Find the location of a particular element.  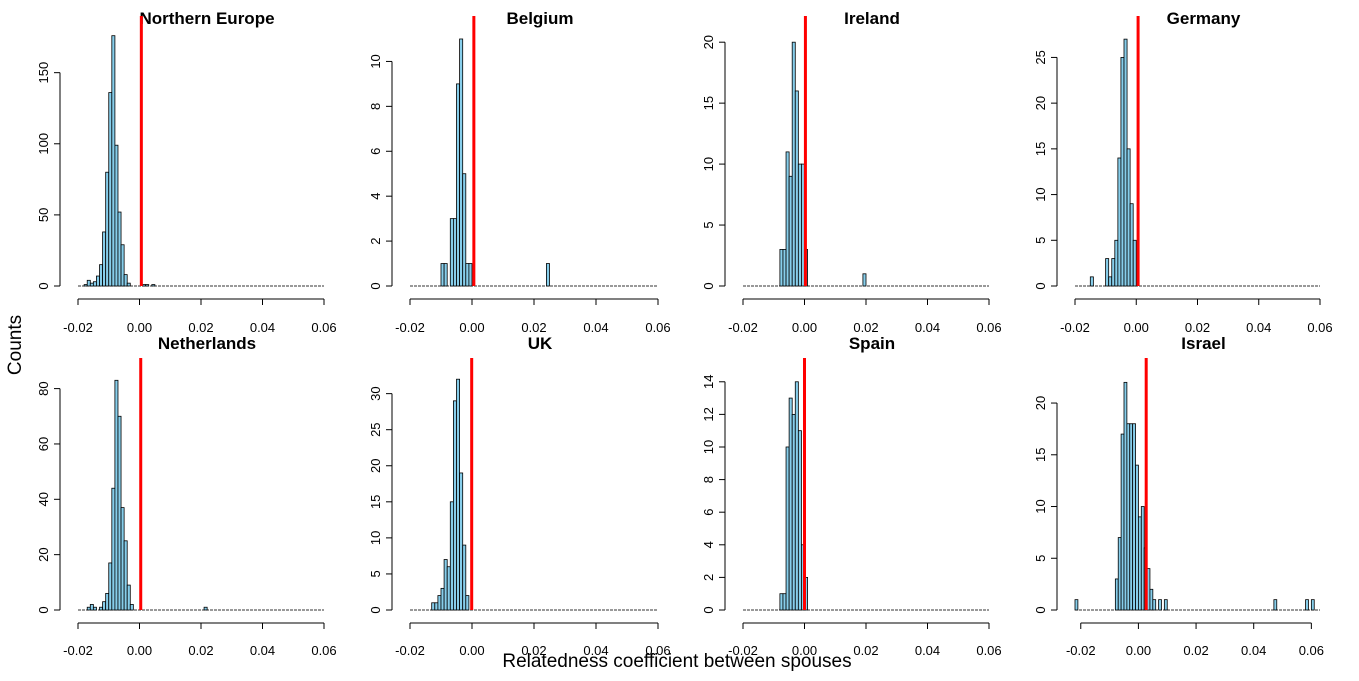

y-tick-label: 4 is located at coordinates (375, 196).